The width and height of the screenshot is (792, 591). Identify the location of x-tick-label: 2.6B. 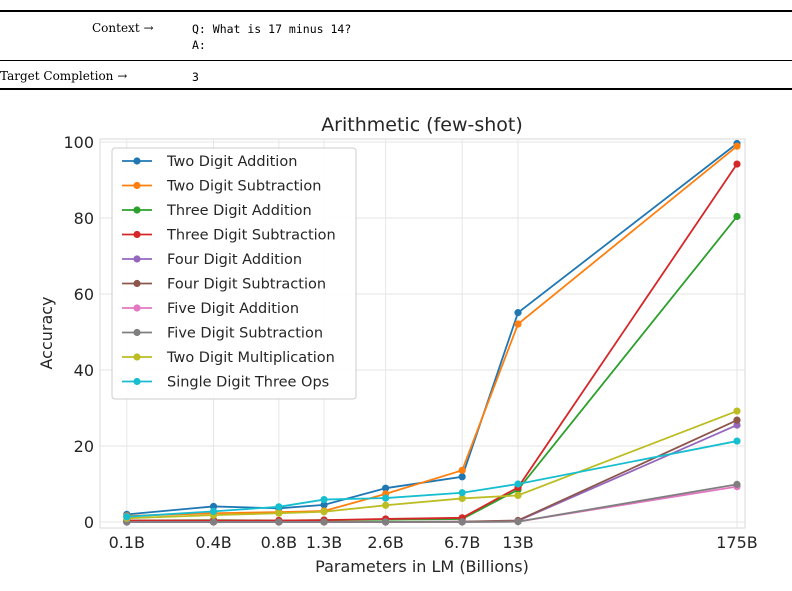
(385, 542).